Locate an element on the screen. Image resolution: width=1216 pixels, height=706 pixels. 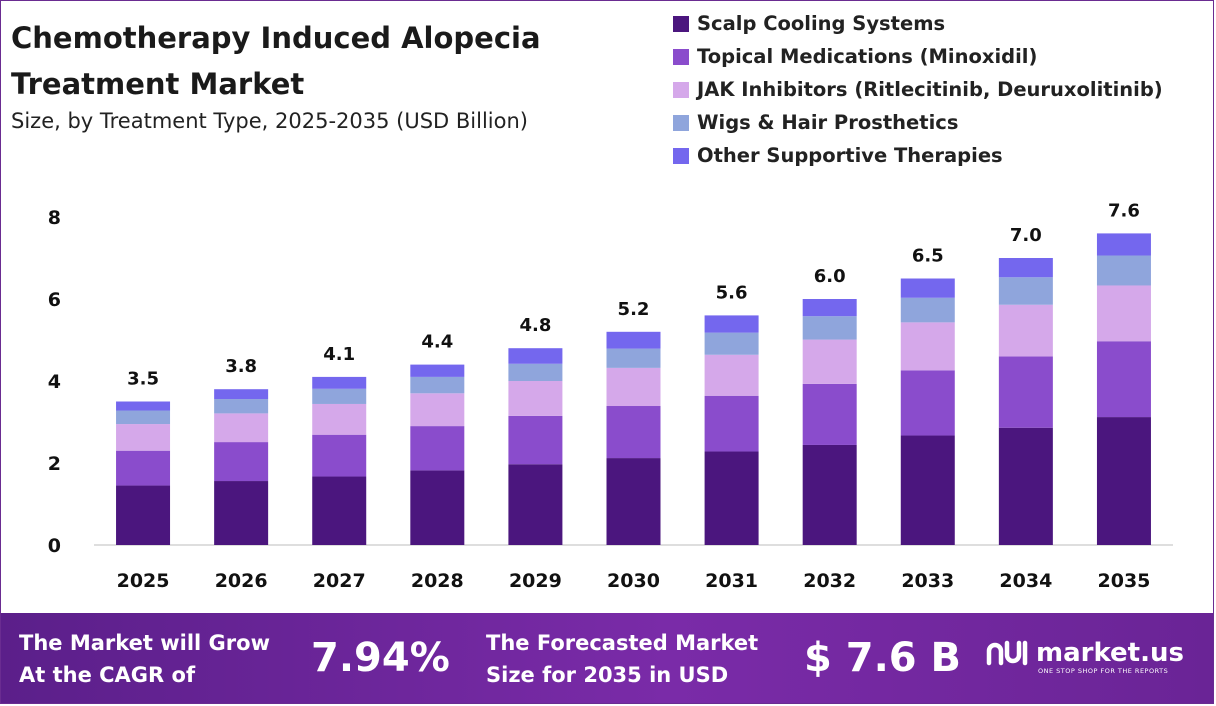
bar-total-label: 4.1 is located at coordinates (339, 354).